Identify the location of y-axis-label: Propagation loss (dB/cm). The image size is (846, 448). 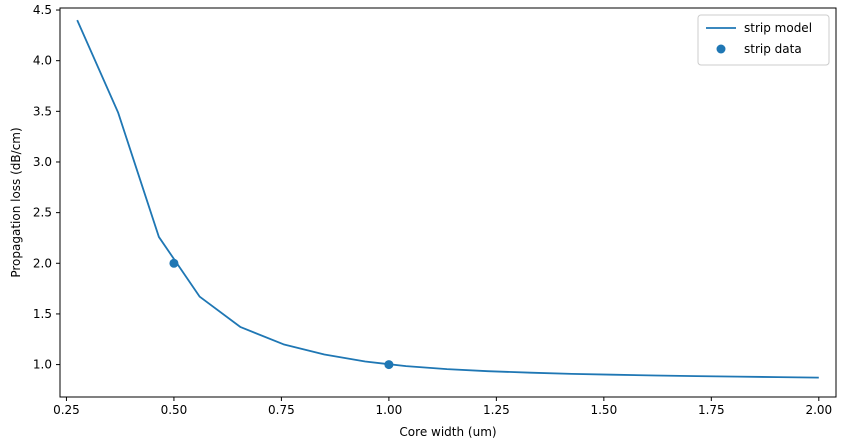
(16, 202).